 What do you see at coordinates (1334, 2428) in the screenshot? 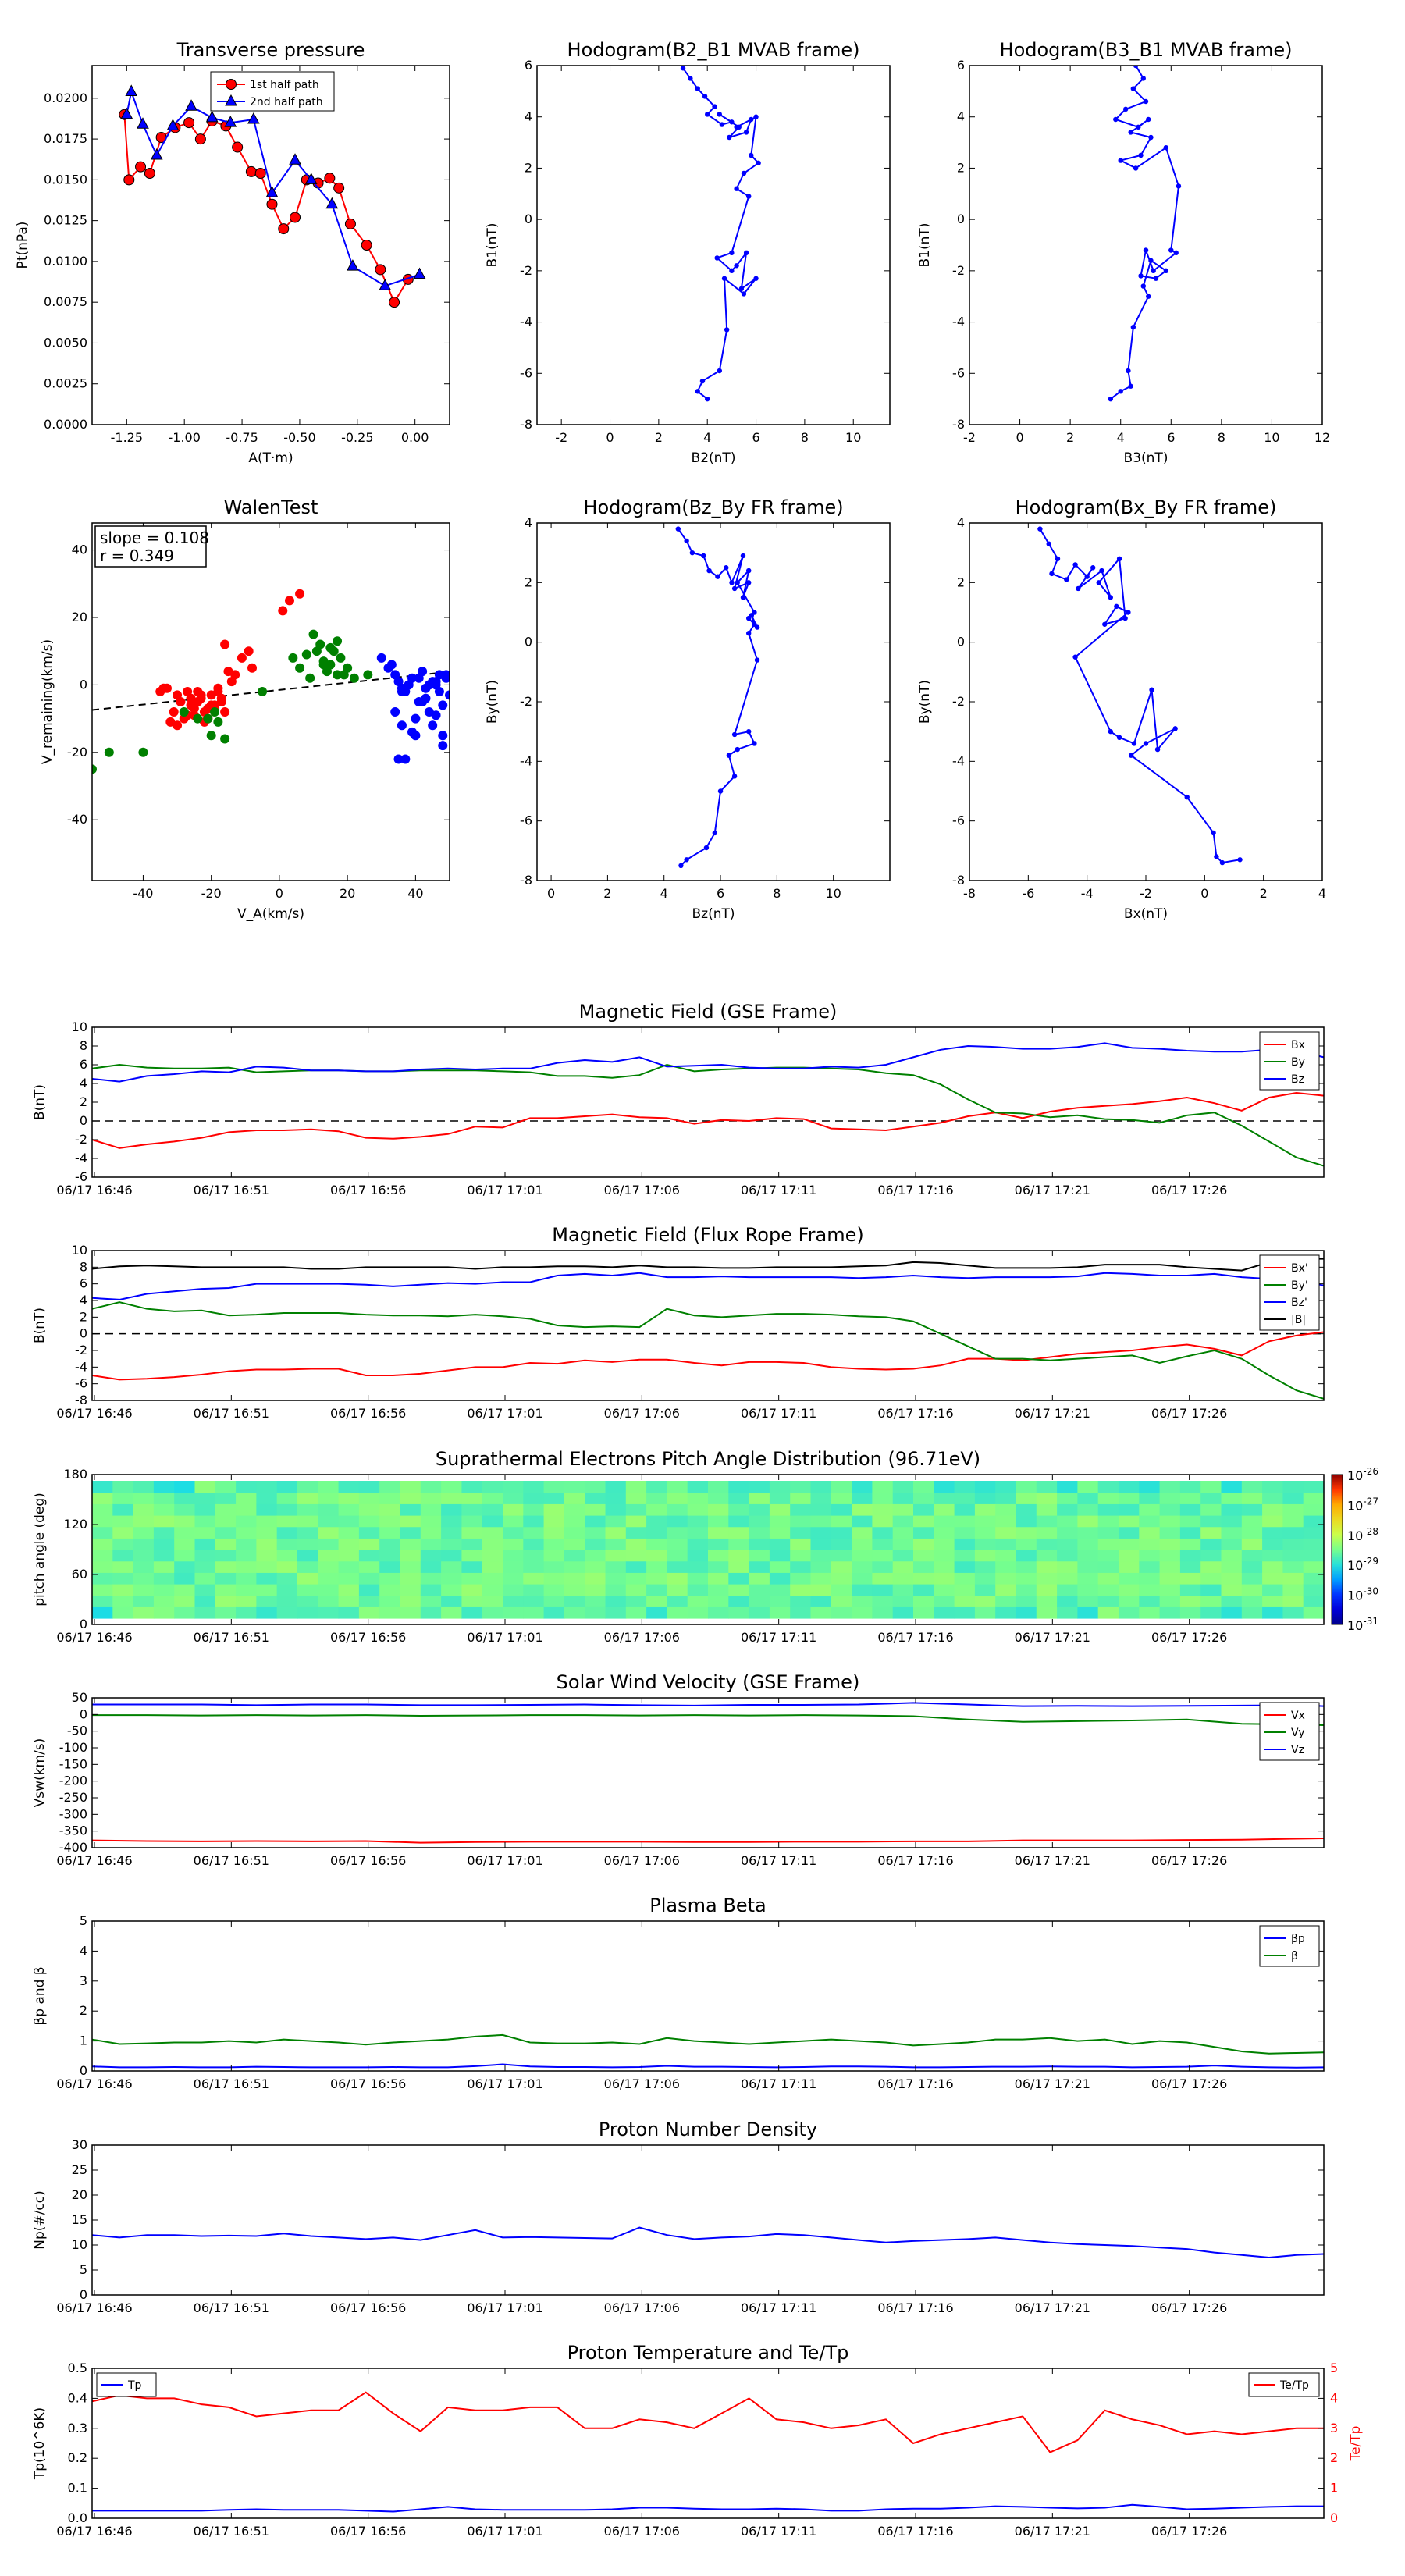
I see `y-right-tick-label: 3` at bounding box center [1334, 2428].